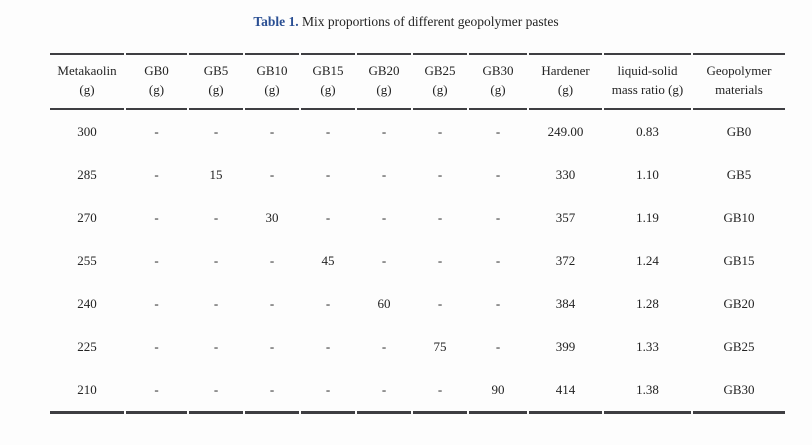 The height and width of the screenshot is (445, 812). What do you see at coordinates (87, 391) in the screenshot?
I see `table-cell: 210` at bounding box center [87, 391].